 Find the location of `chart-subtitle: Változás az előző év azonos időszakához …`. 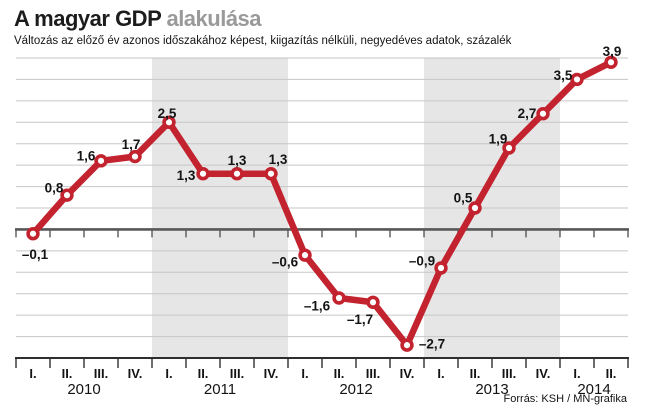

chart-subtitle: Változás az előző év azonos időszakához … is located at coordinates (263, 41).